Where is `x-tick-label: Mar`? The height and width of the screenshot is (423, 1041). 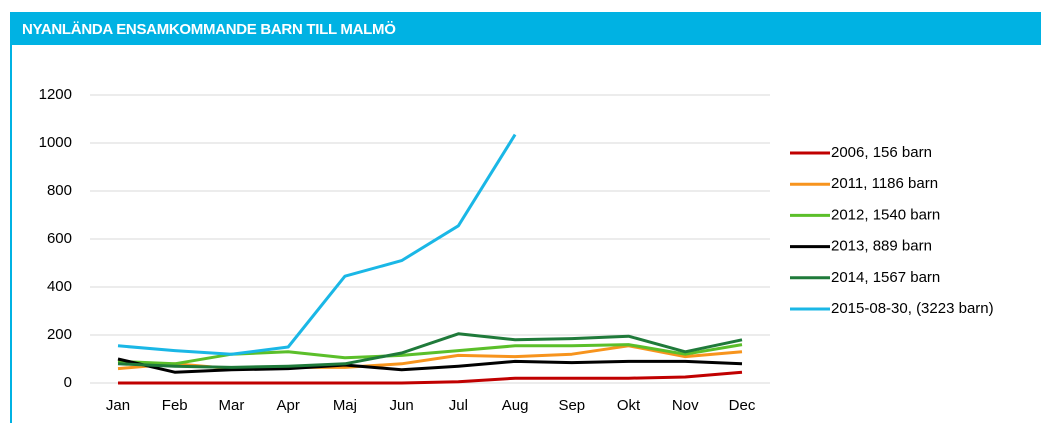
x-tick-label: Mar is located at coordinates (232, 405).